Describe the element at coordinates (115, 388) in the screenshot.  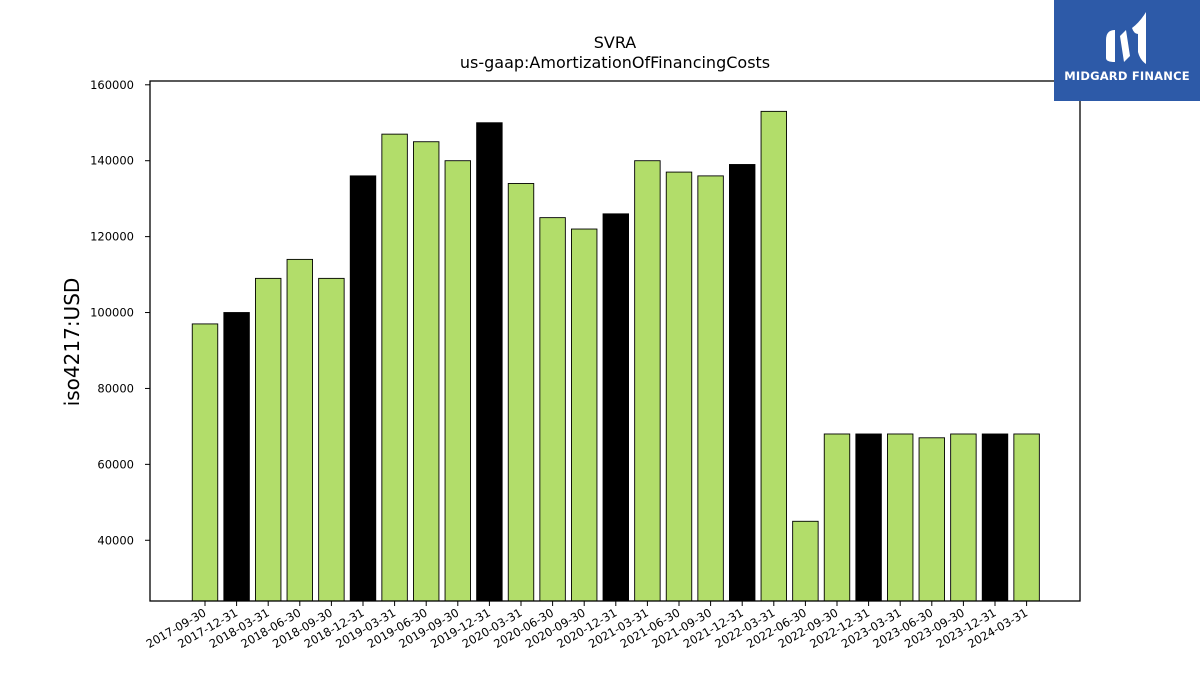
I see `y-tick-label: 80000` at that location.